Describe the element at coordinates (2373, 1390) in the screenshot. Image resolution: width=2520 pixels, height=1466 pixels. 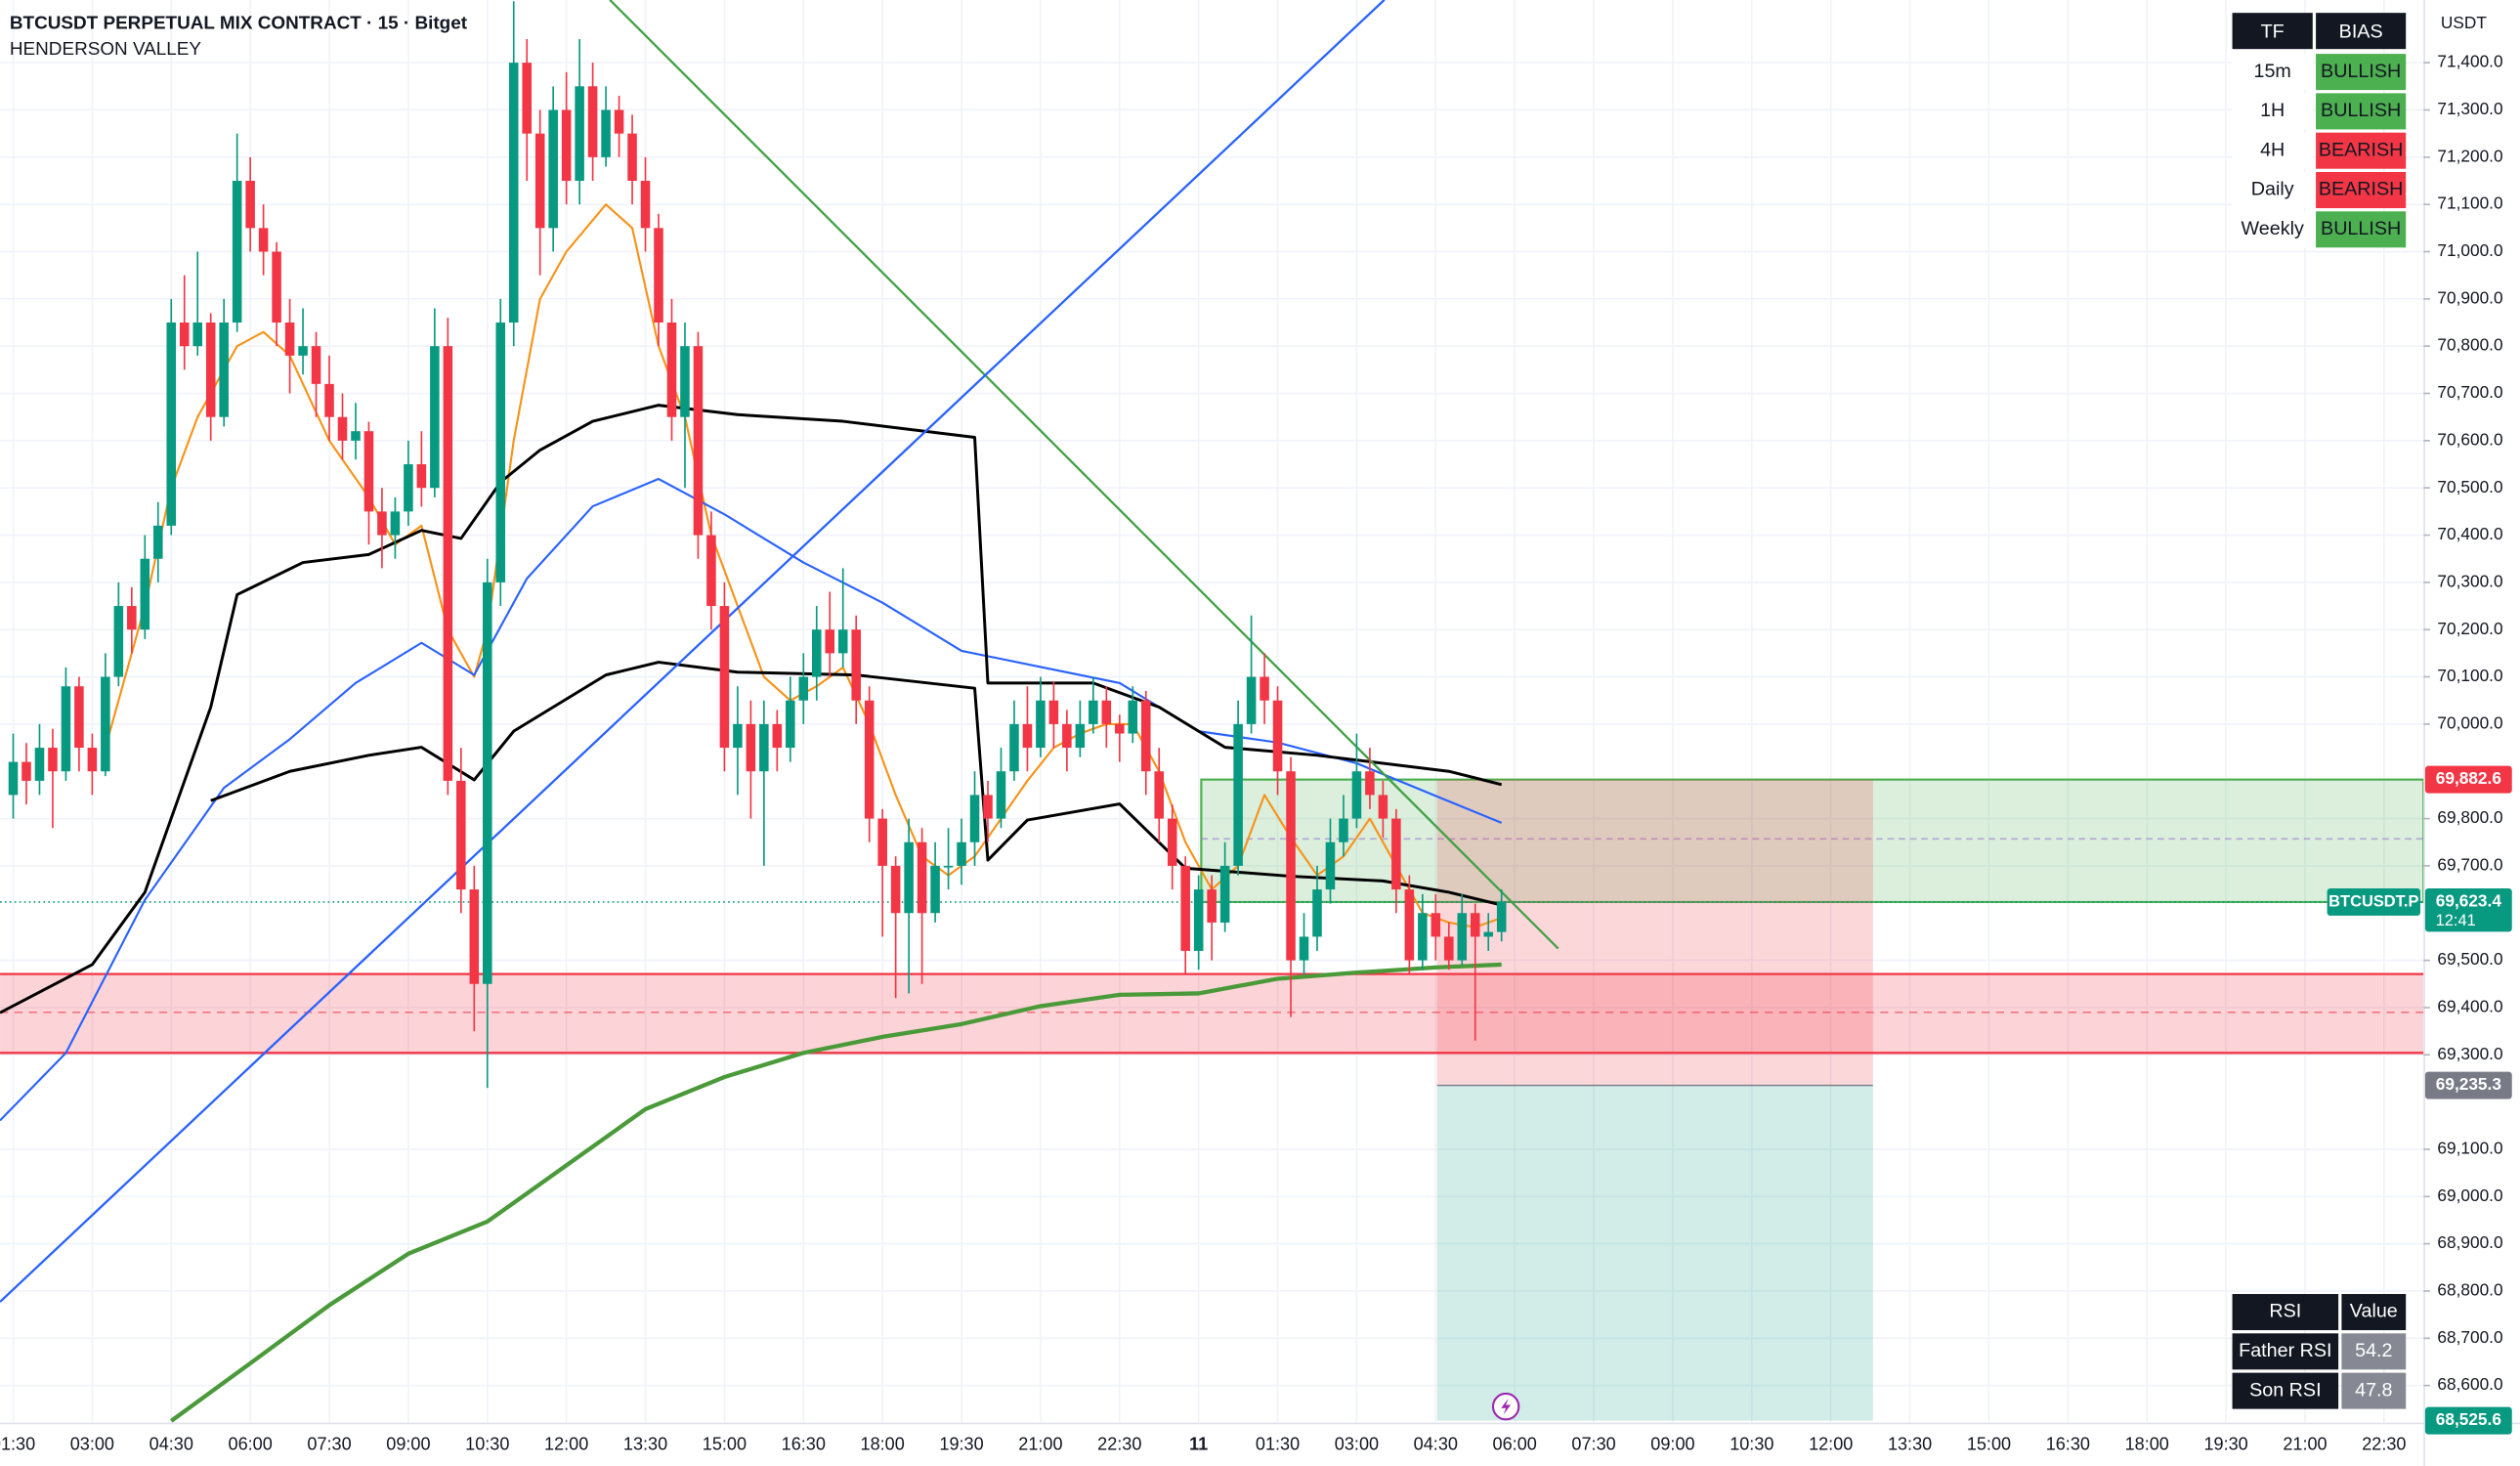
I see `rsi-value: 47.8` at that location.